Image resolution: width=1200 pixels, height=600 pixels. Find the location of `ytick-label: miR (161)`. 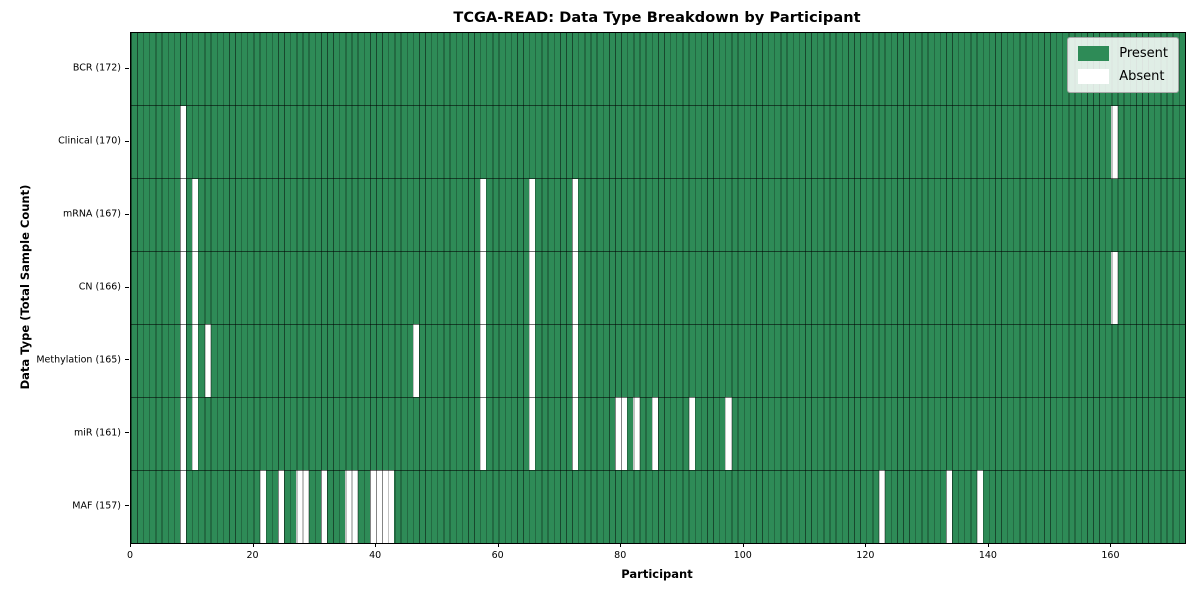

ytick-label: miR (161) is located at coordinates (97, 433).